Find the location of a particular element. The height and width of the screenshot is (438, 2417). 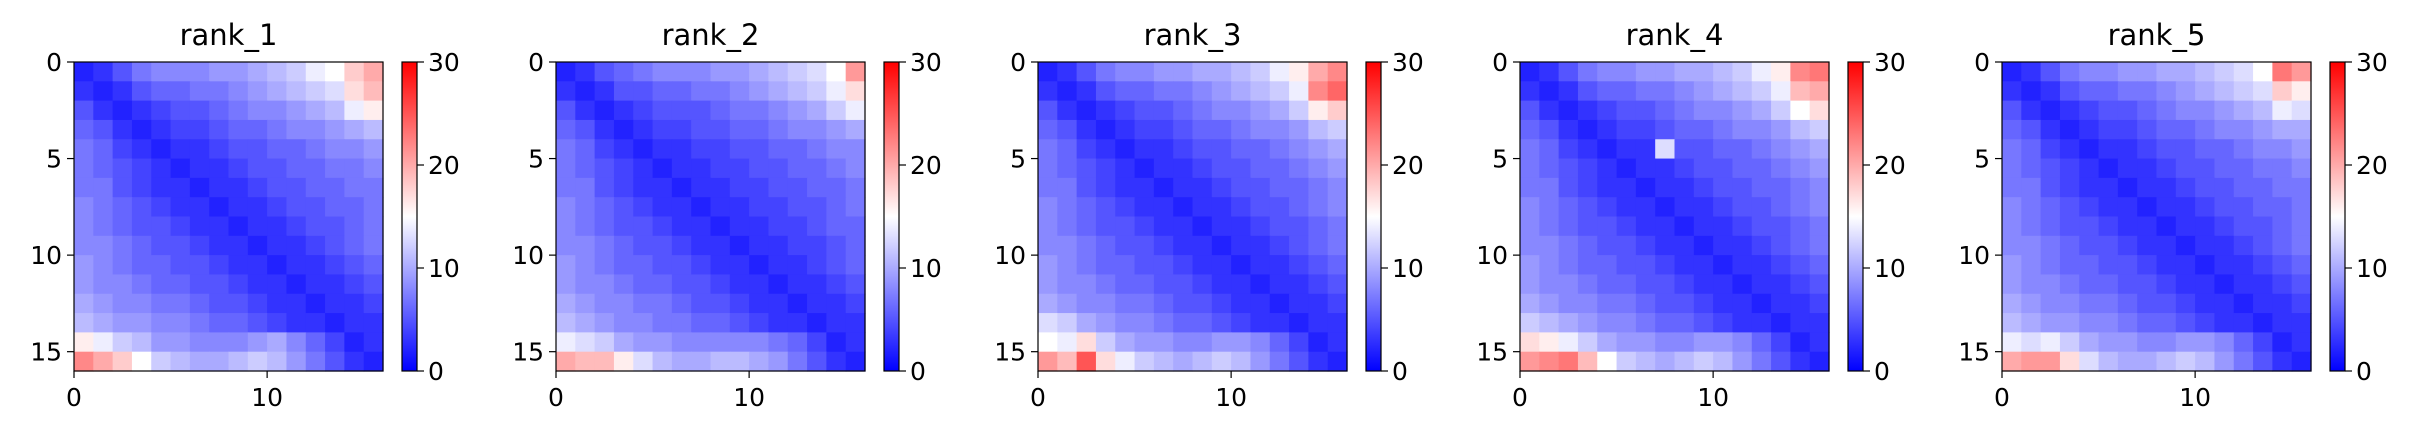

colorbar-tick-label: 0 is located at coordinates (436, 371).